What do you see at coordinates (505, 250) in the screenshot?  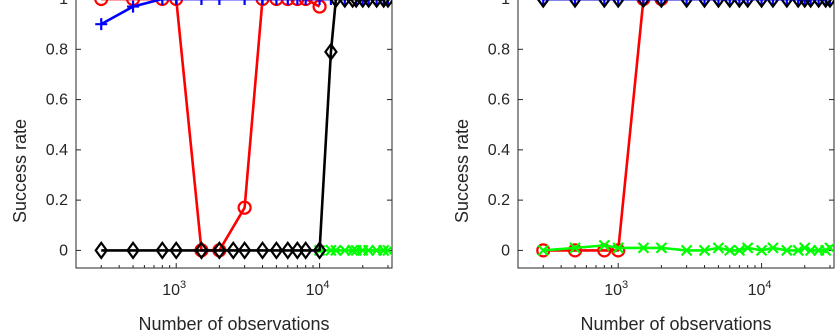 I see `y-tick-label: 0` at bounding box center [505, 250].